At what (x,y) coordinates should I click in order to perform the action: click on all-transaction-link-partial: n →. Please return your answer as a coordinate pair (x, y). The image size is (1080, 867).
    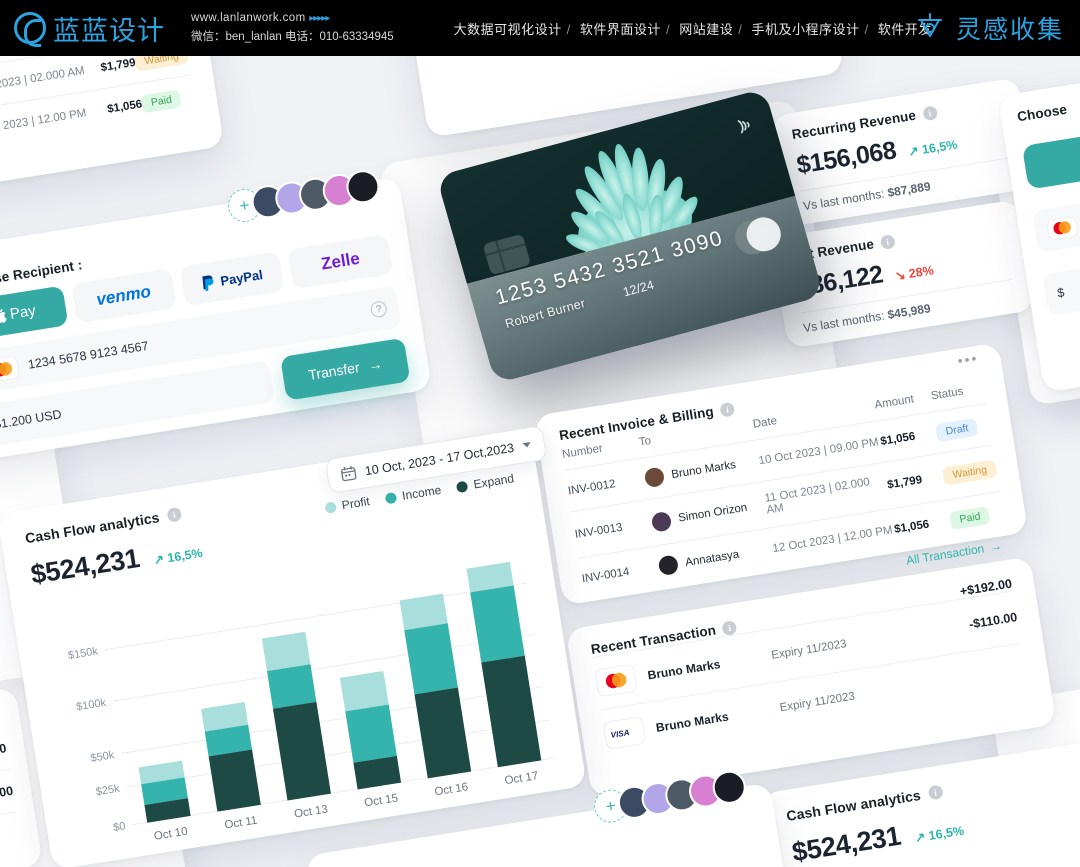
    Looking at the image, I should click on (0, 722).